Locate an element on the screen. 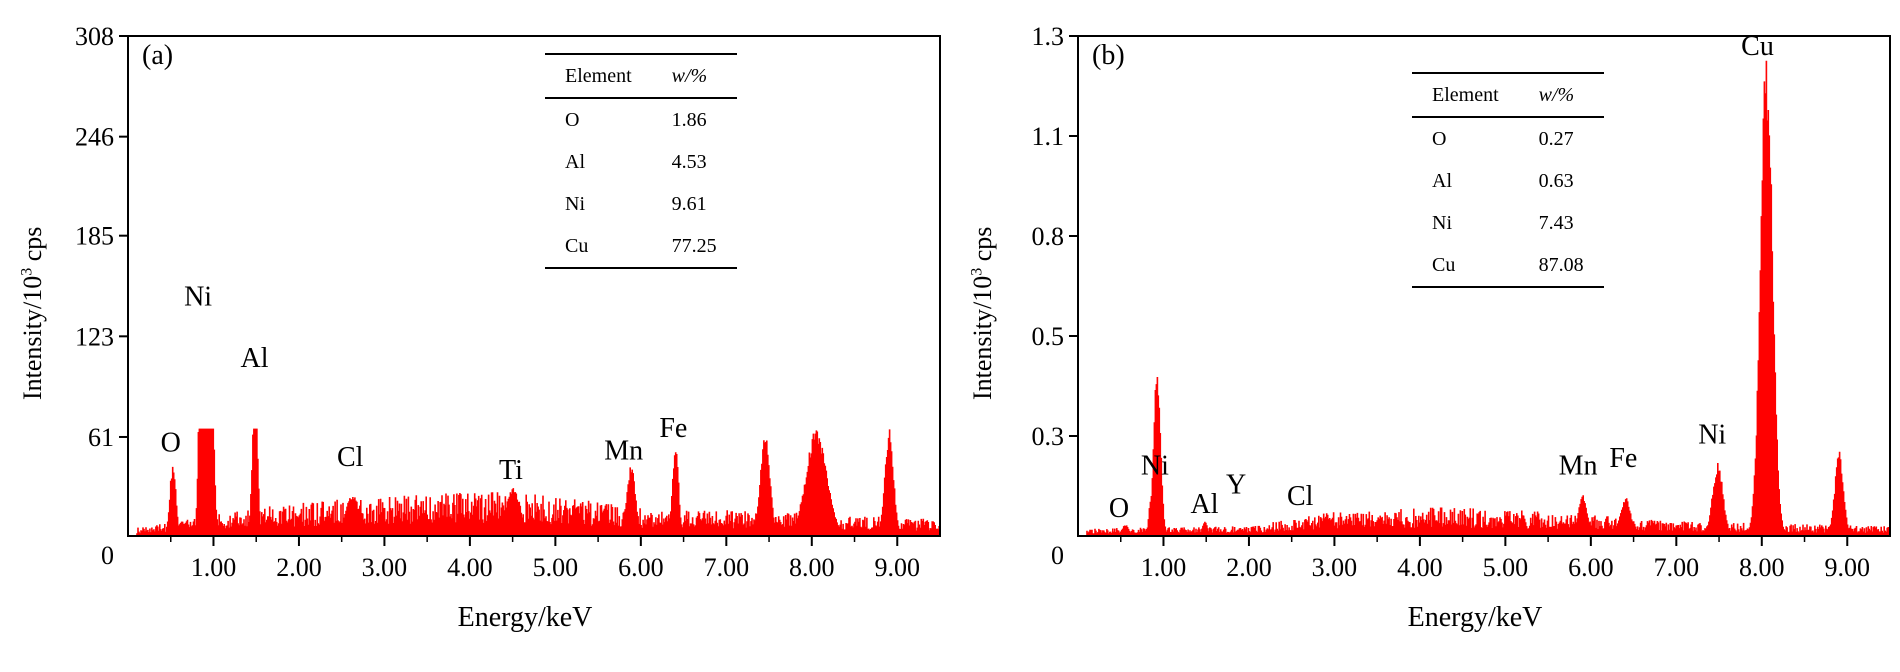 This screenshot has width=1900, height=672. peak-label: Y is located at coordinates (1236, 485).